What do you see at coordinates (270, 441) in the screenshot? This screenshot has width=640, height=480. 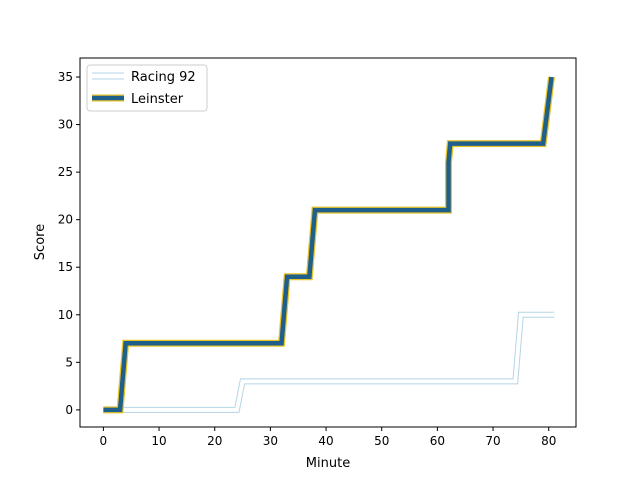 I see `x-tick-label: 30` at bounding box center [270, 441].